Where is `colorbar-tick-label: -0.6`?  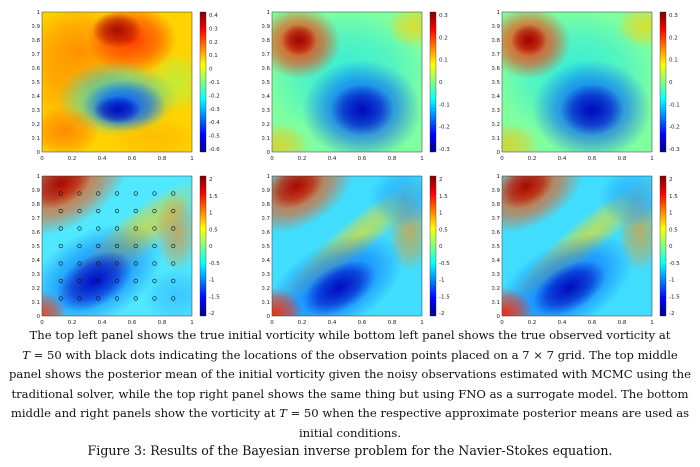 colorbar-tick-label: -0.6 is located at coordinates (214, 150).